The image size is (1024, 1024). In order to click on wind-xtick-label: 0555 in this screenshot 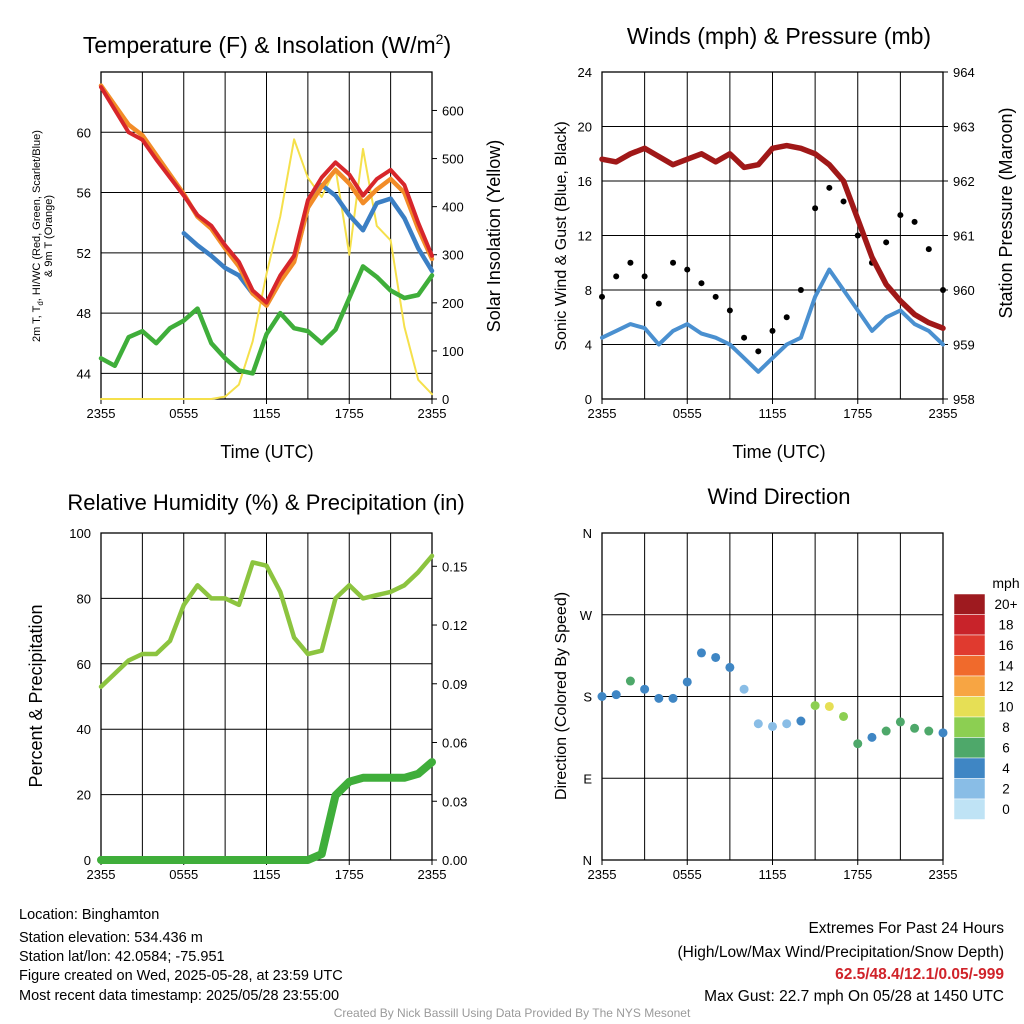, I will do `click(687, 413)`.